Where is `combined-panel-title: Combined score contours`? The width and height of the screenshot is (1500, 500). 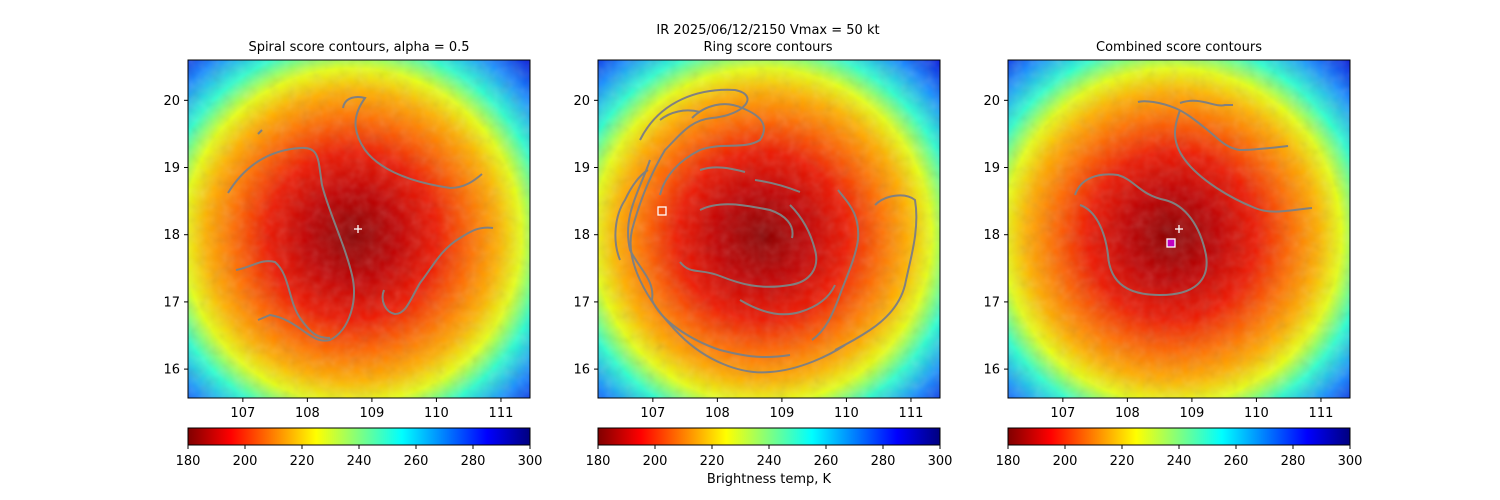 combined-panel-title: Combined score contours is located at coordinates (1179, 47).